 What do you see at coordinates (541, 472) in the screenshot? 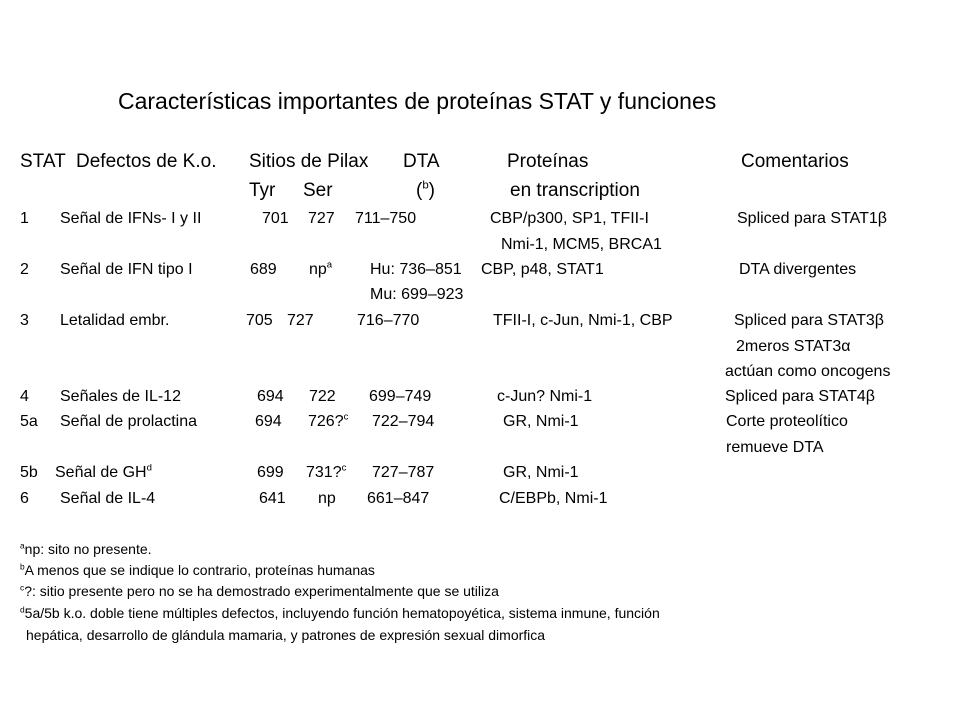
I see `row5b-proteins: GR, Nmi-1` at bounding box center [541, 472].